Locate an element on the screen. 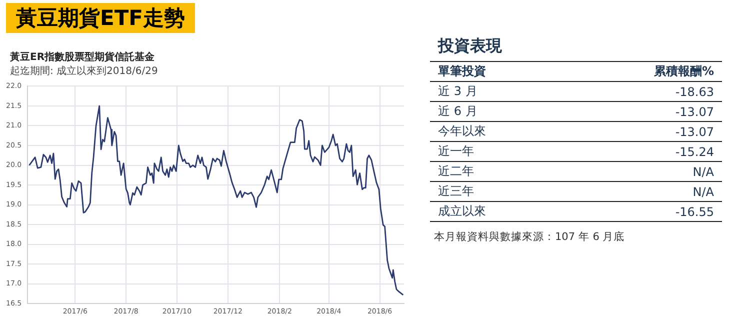 The height and width of the screenshot is (320, 736). text: -18.63 is located at coordinates (694, 91).